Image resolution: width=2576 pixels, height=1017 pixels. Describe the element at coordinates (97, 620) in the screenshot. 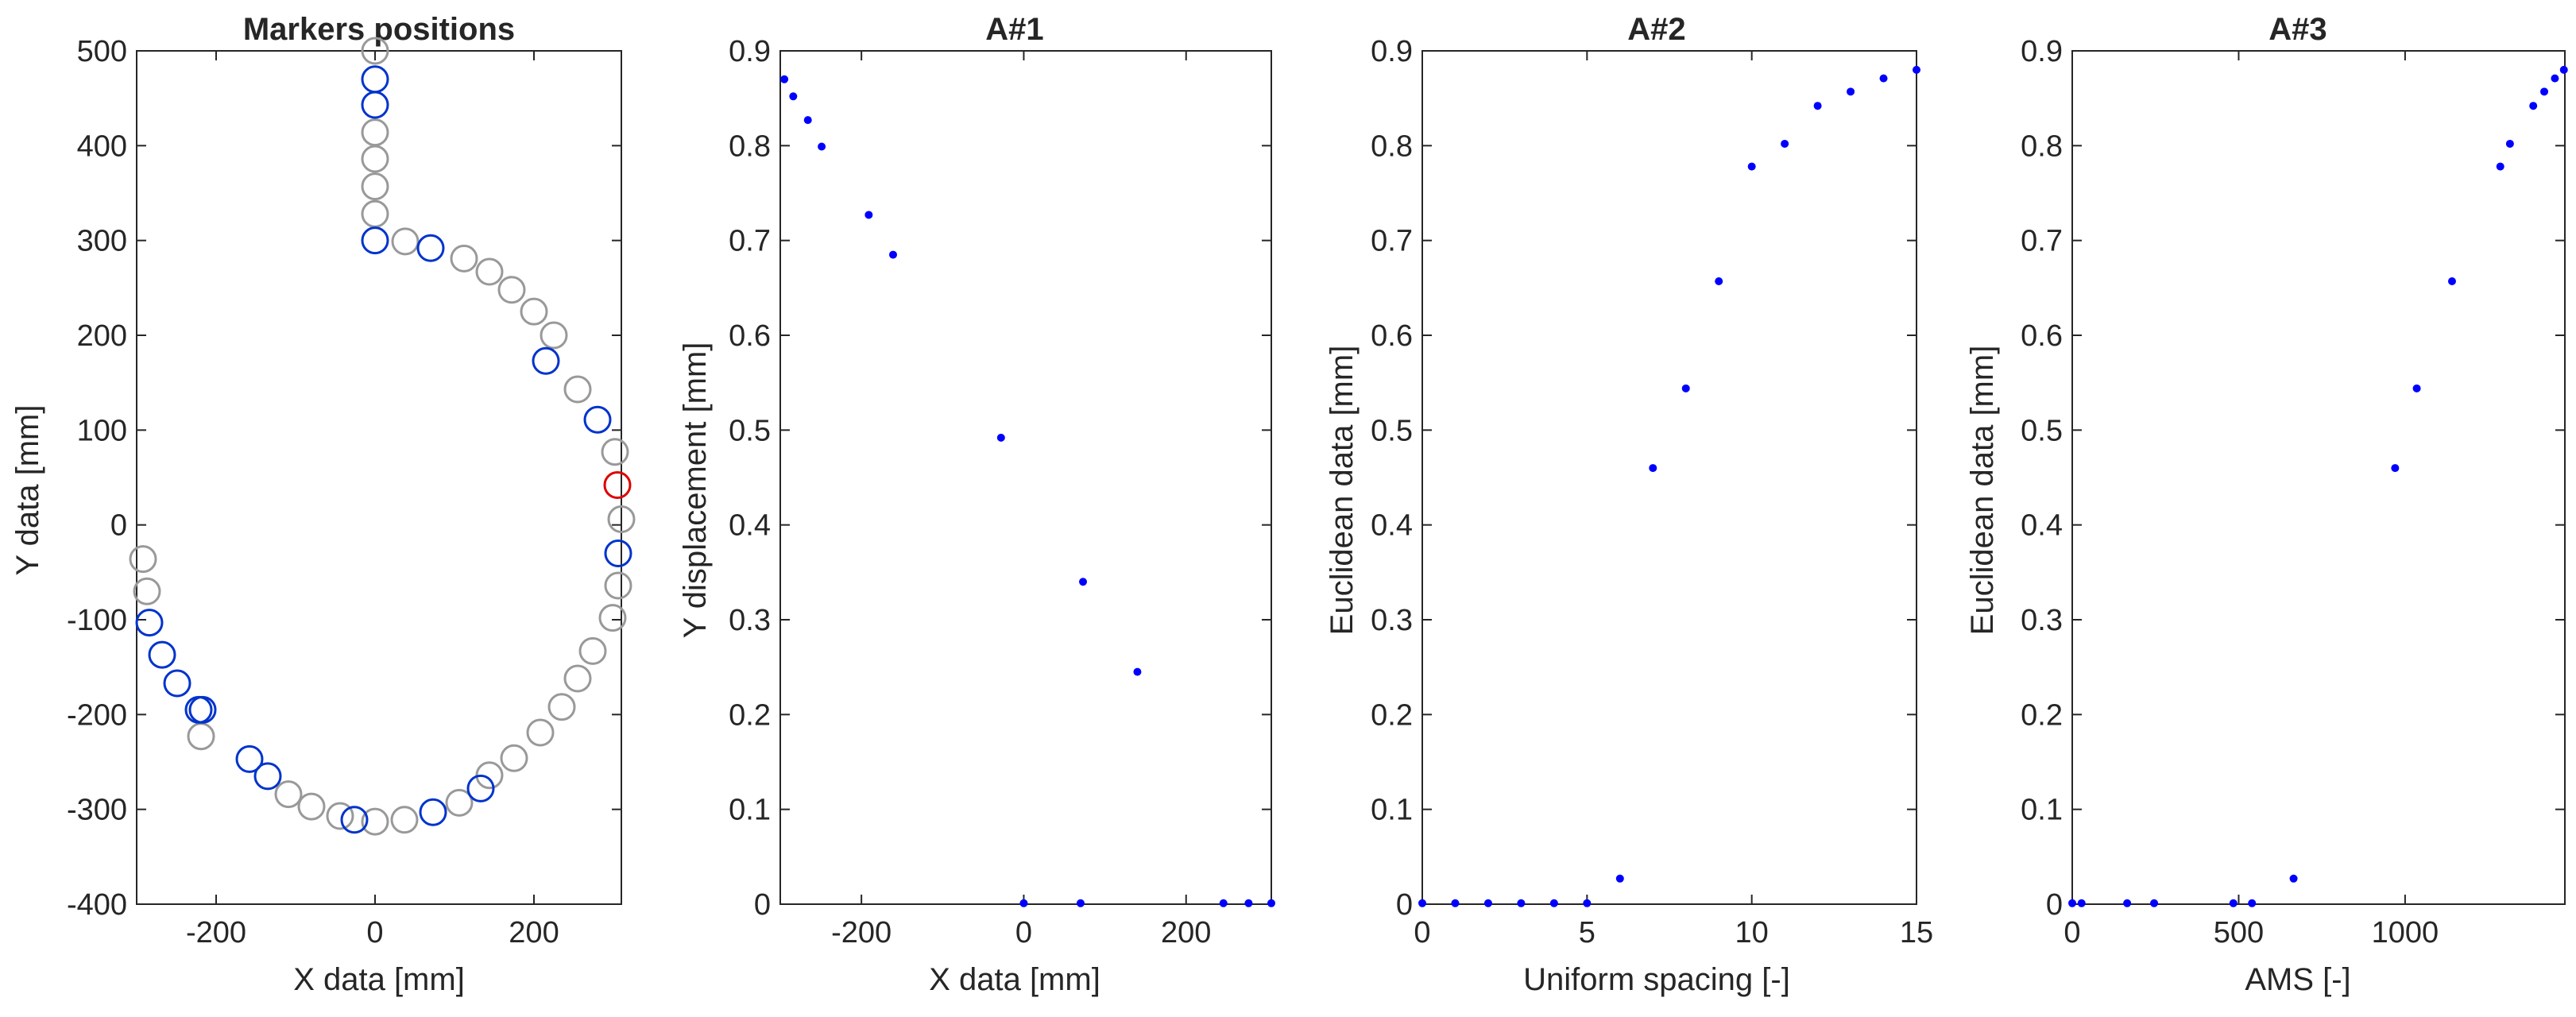

I see `y-tick-label: -100` at that location.